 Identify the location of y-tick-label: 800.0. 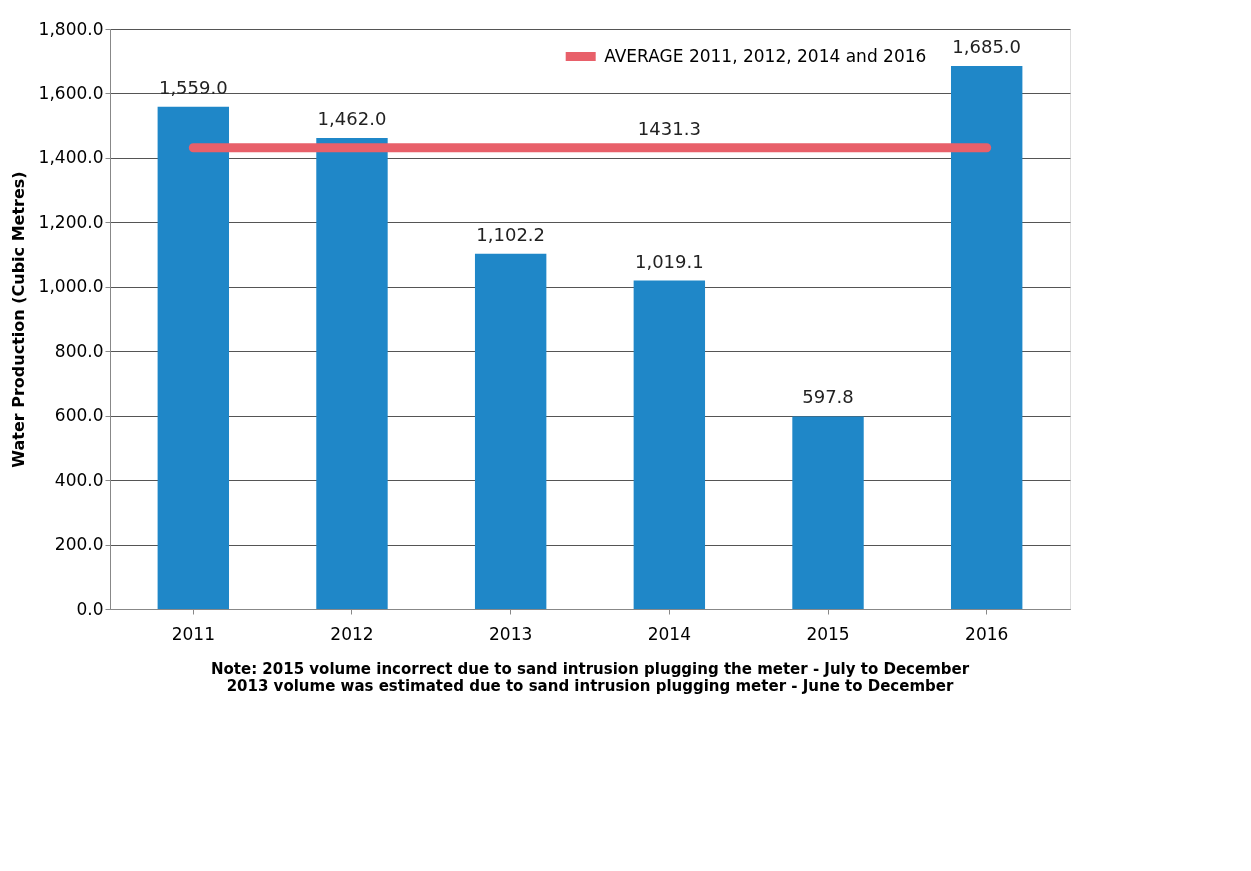
(79, 350).